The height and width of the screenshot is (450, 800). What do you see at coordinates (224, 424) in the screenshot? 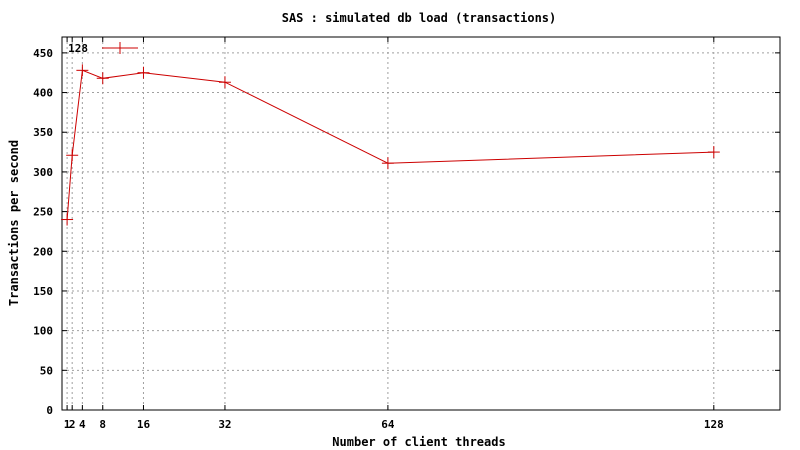
I see `x-tick-label: 32` at bounding box center [224, 424].